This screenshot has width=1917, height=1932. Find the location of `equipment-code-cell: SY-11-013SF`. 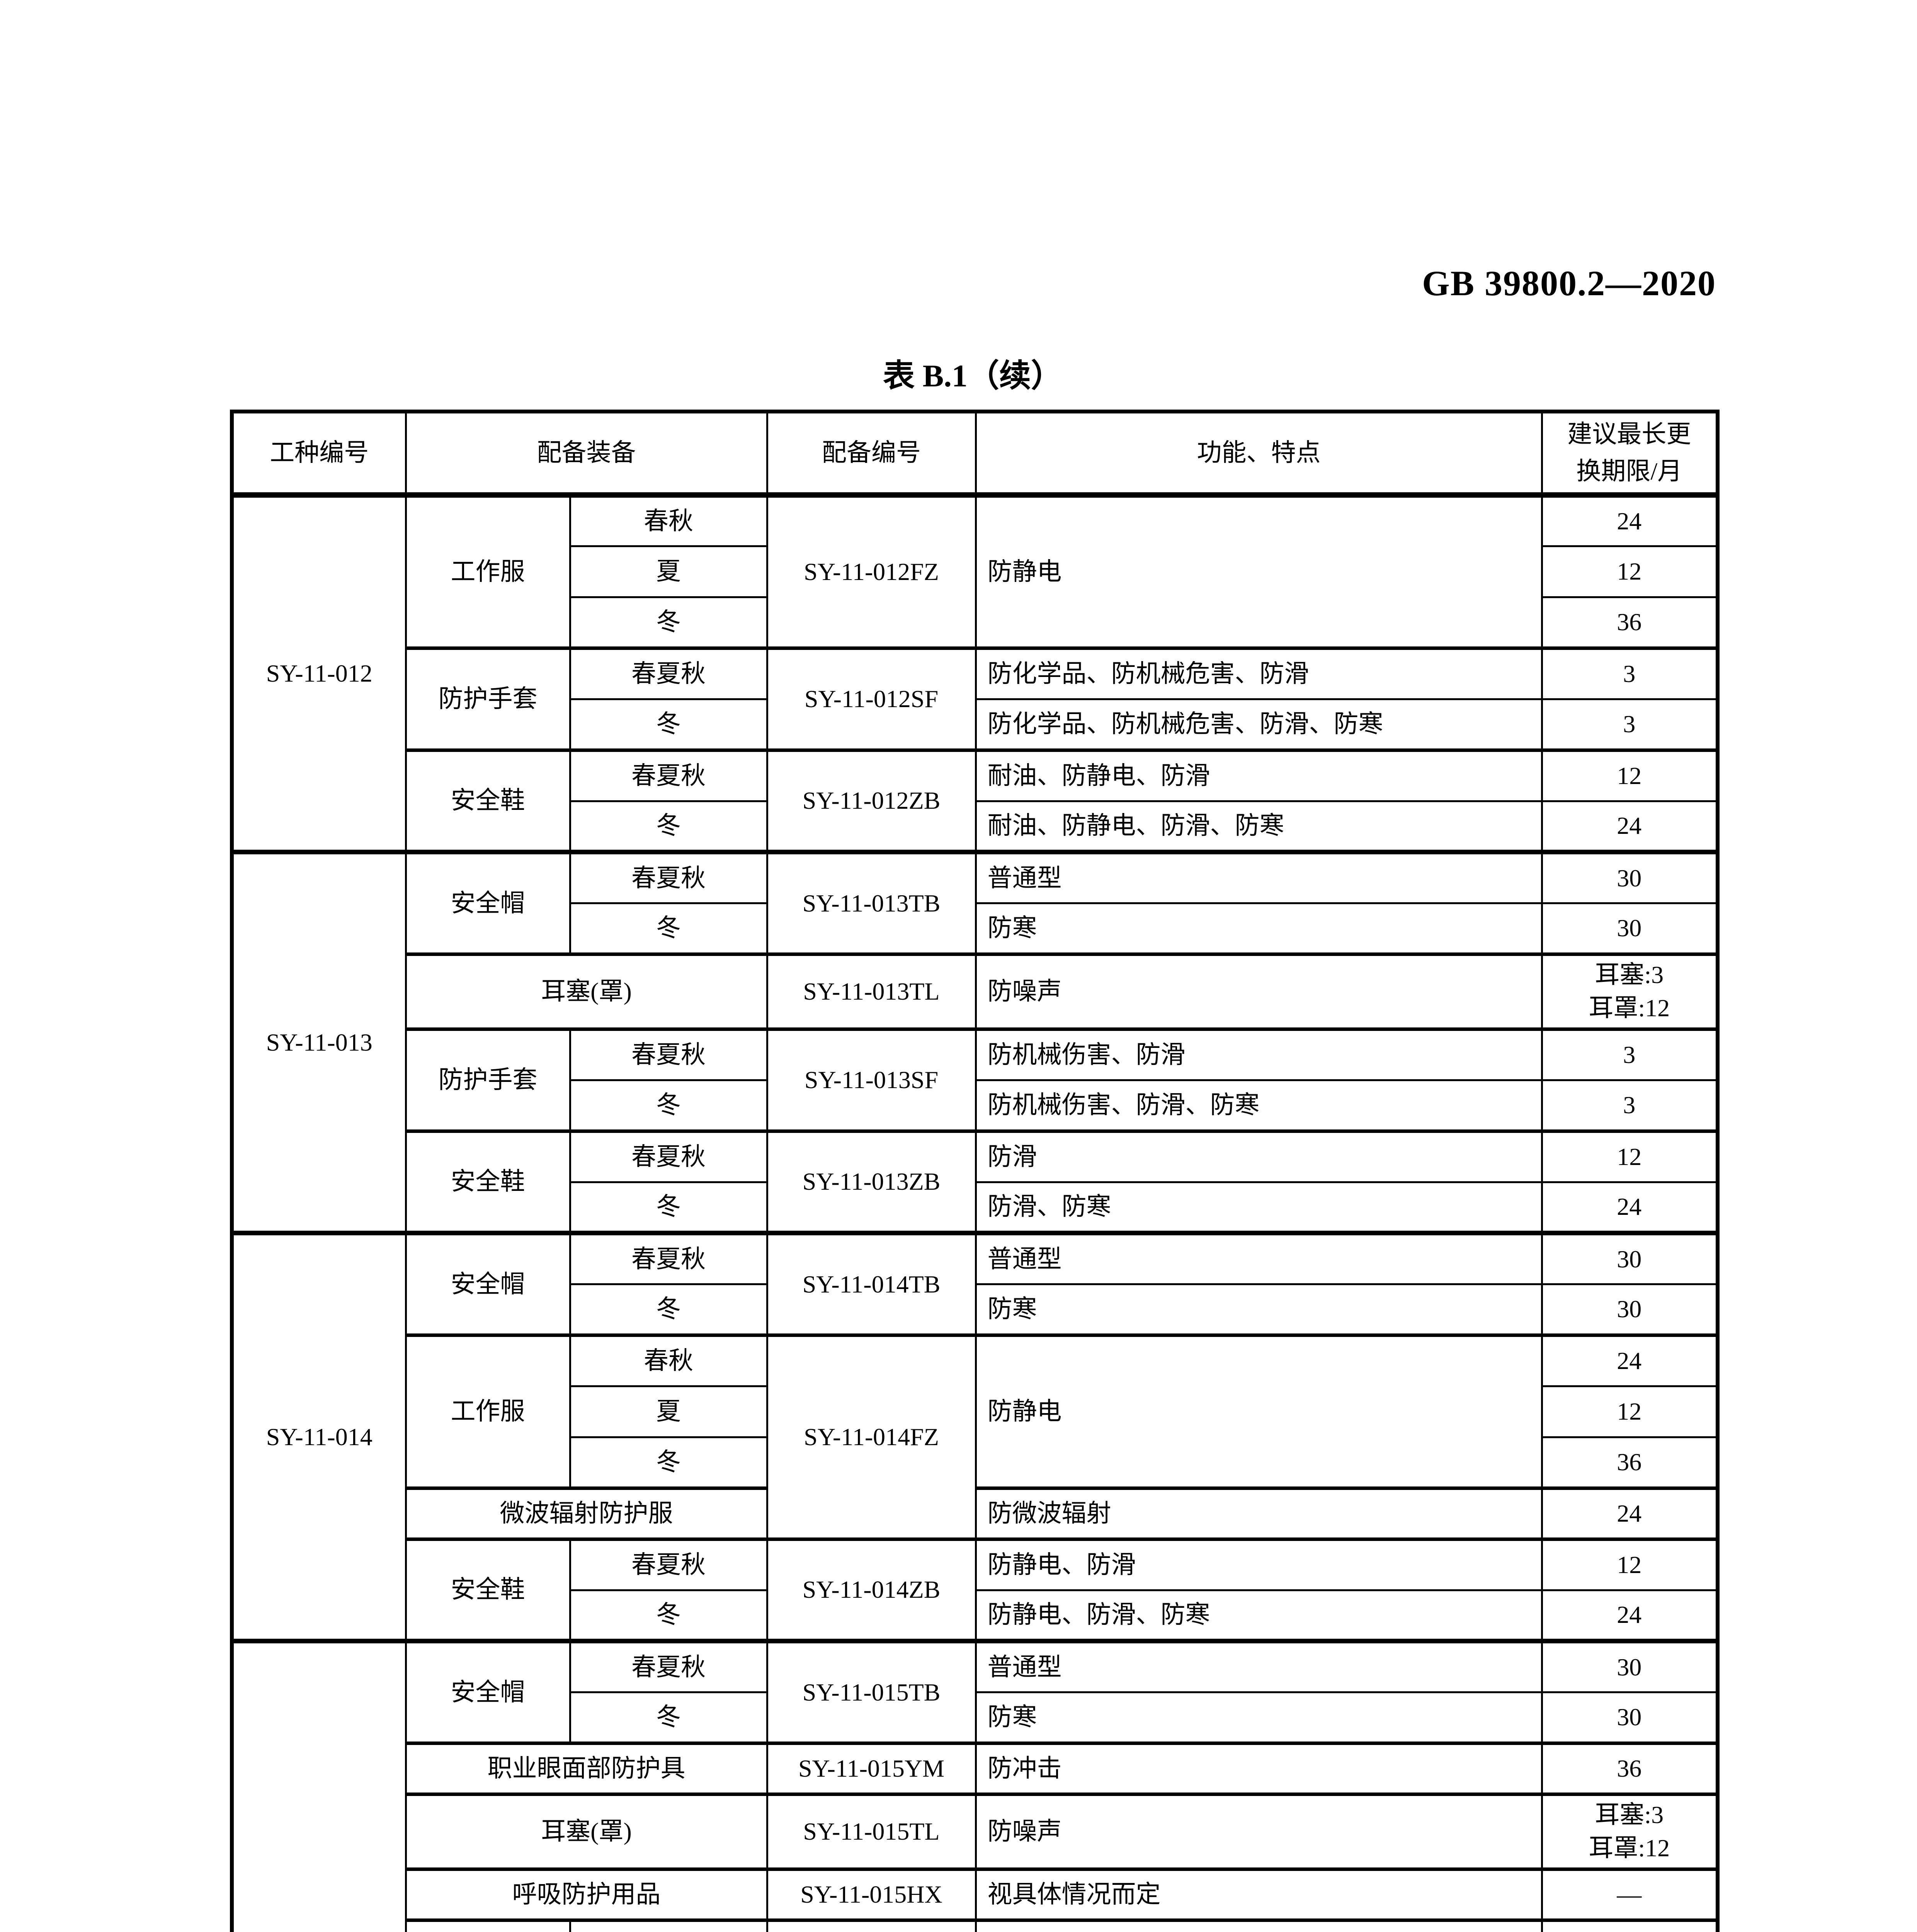

equipment-code-cell: SY-11-013SF is located at coordinates (872, 1079).